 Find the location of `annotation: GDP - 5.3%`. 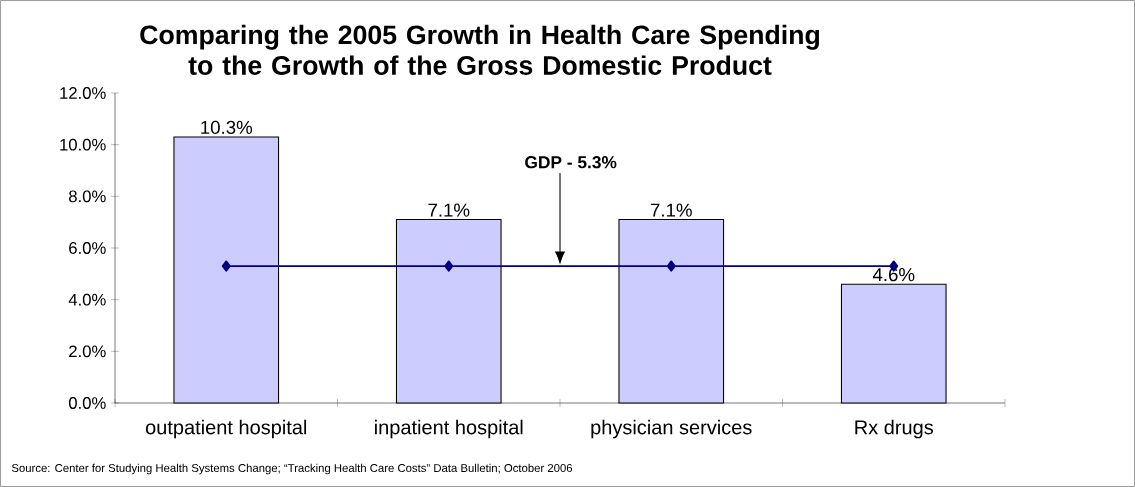

annotation: GDP - 5.3% is located at coordinates (571, 162).